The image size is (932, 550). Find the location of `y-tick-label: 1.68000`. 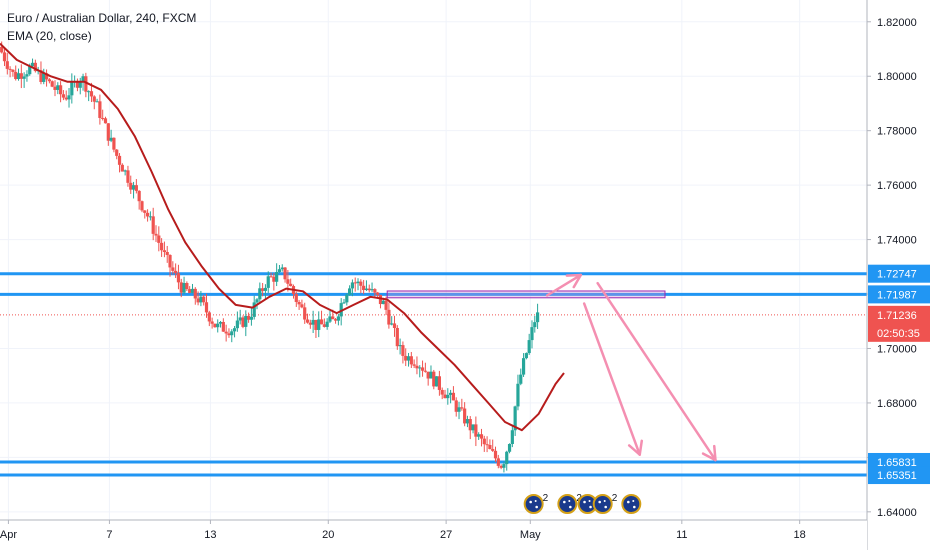

y-tick-label: 1.68000 is located at coordinates (897, 404).